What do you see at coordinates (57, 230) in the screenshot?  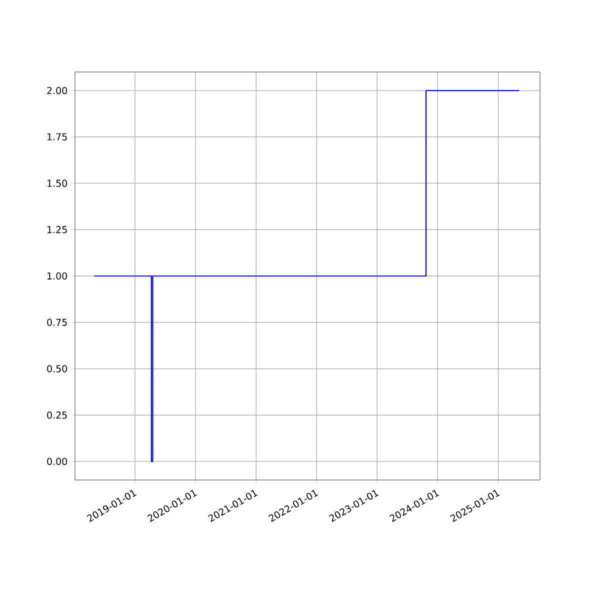 I see `y-tick-label: 1.25` at bounding box center [57, 230].